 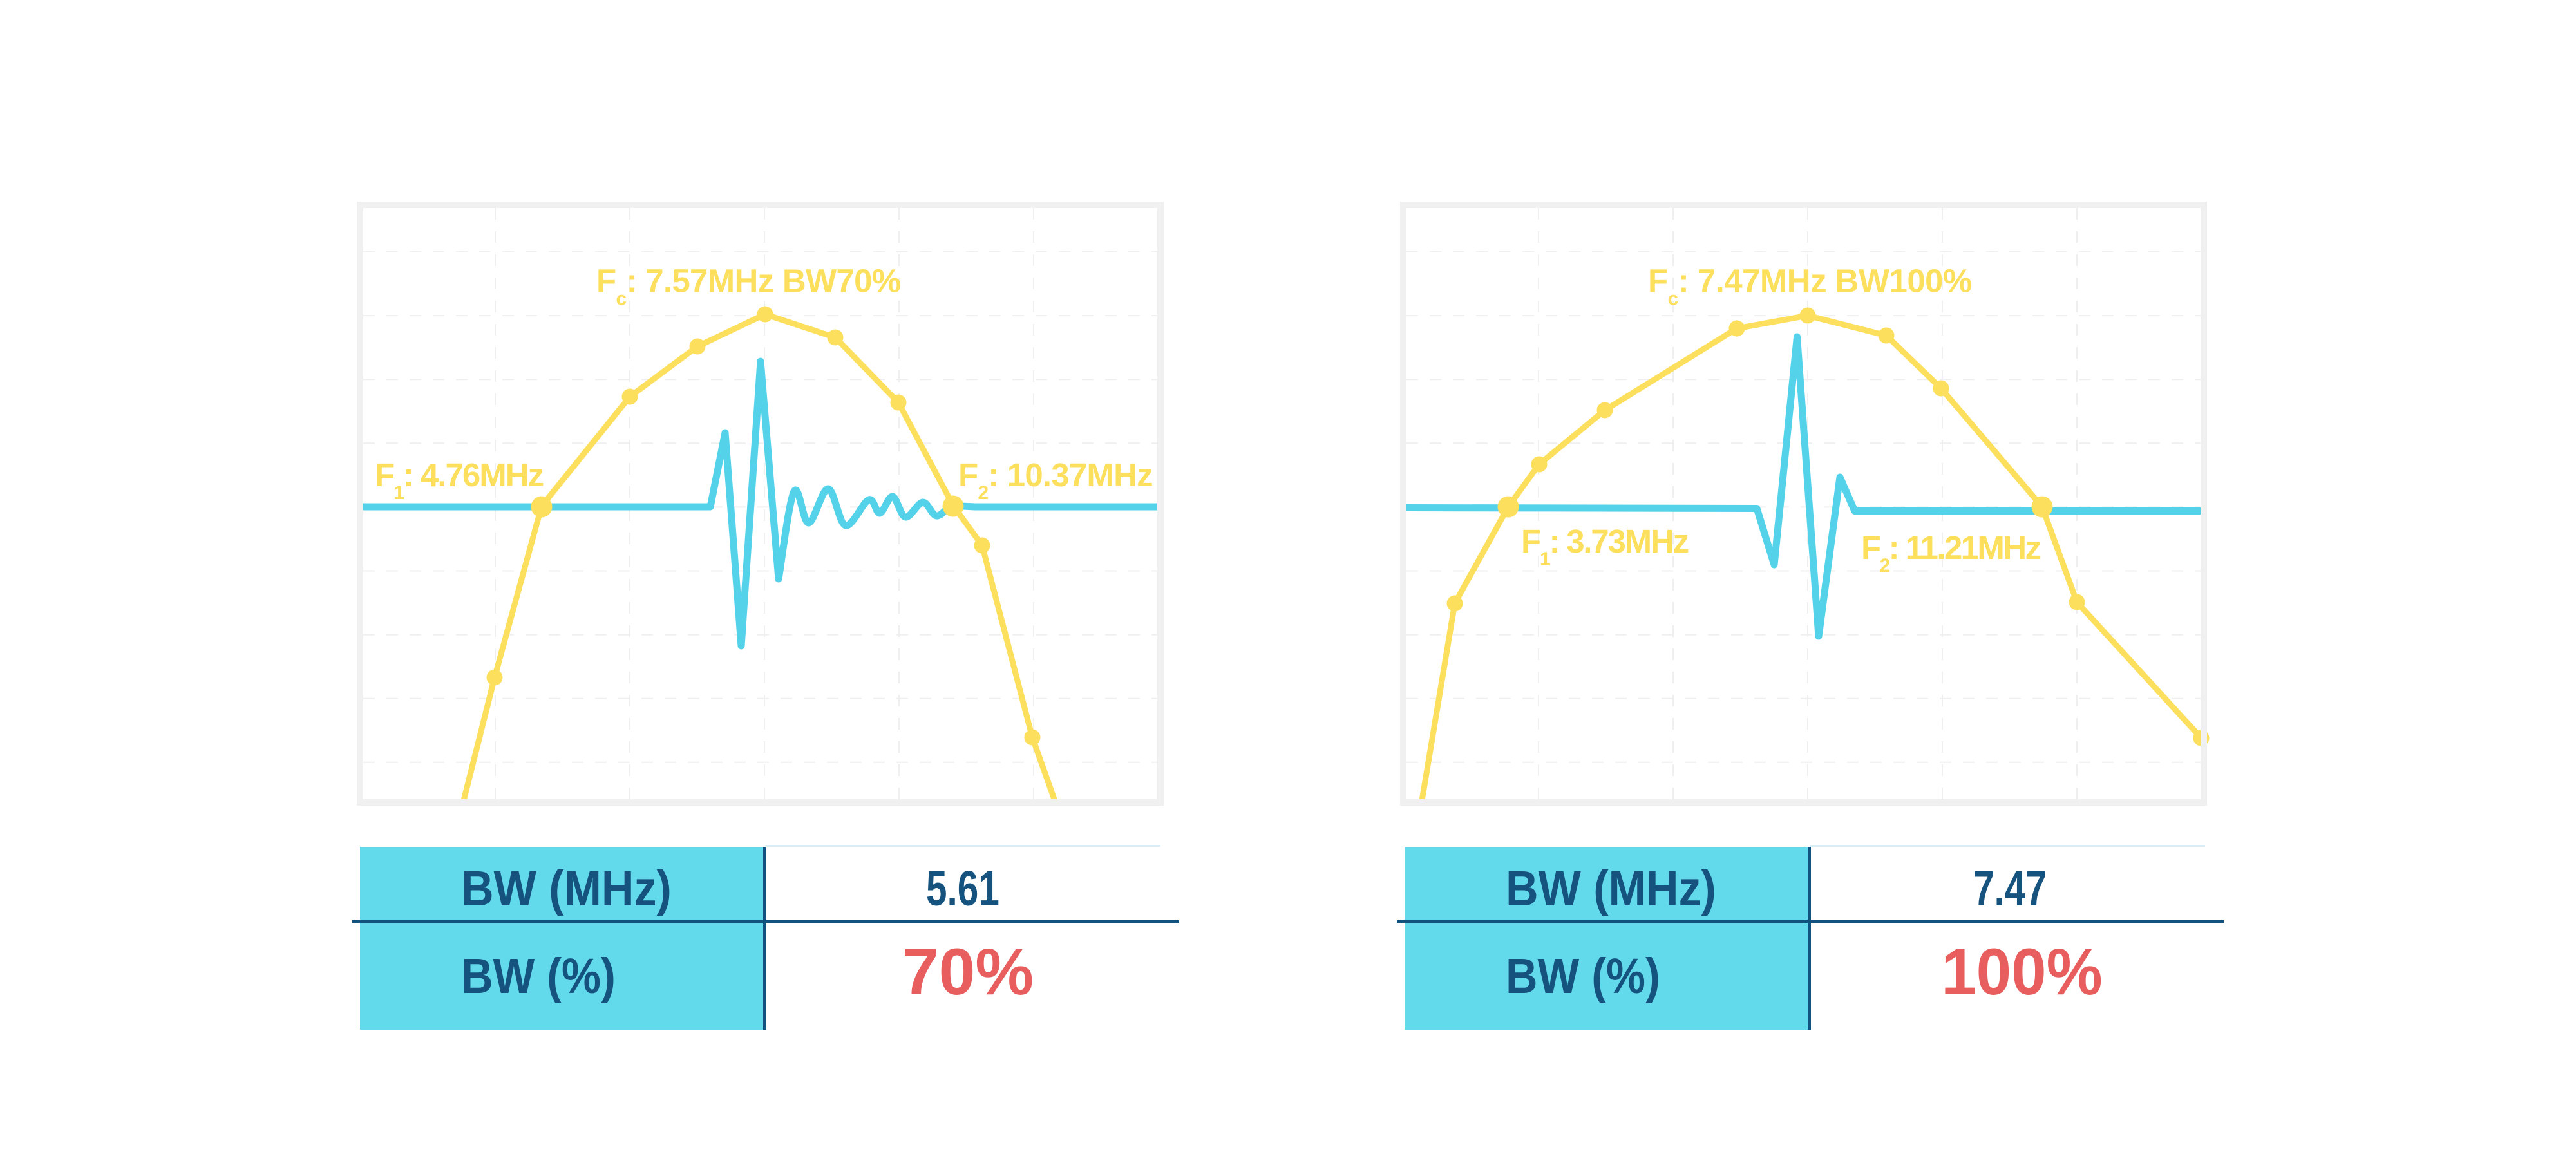 I want to click on svg-text: F1: 3.73MHz, so click(x=1605, y=546).